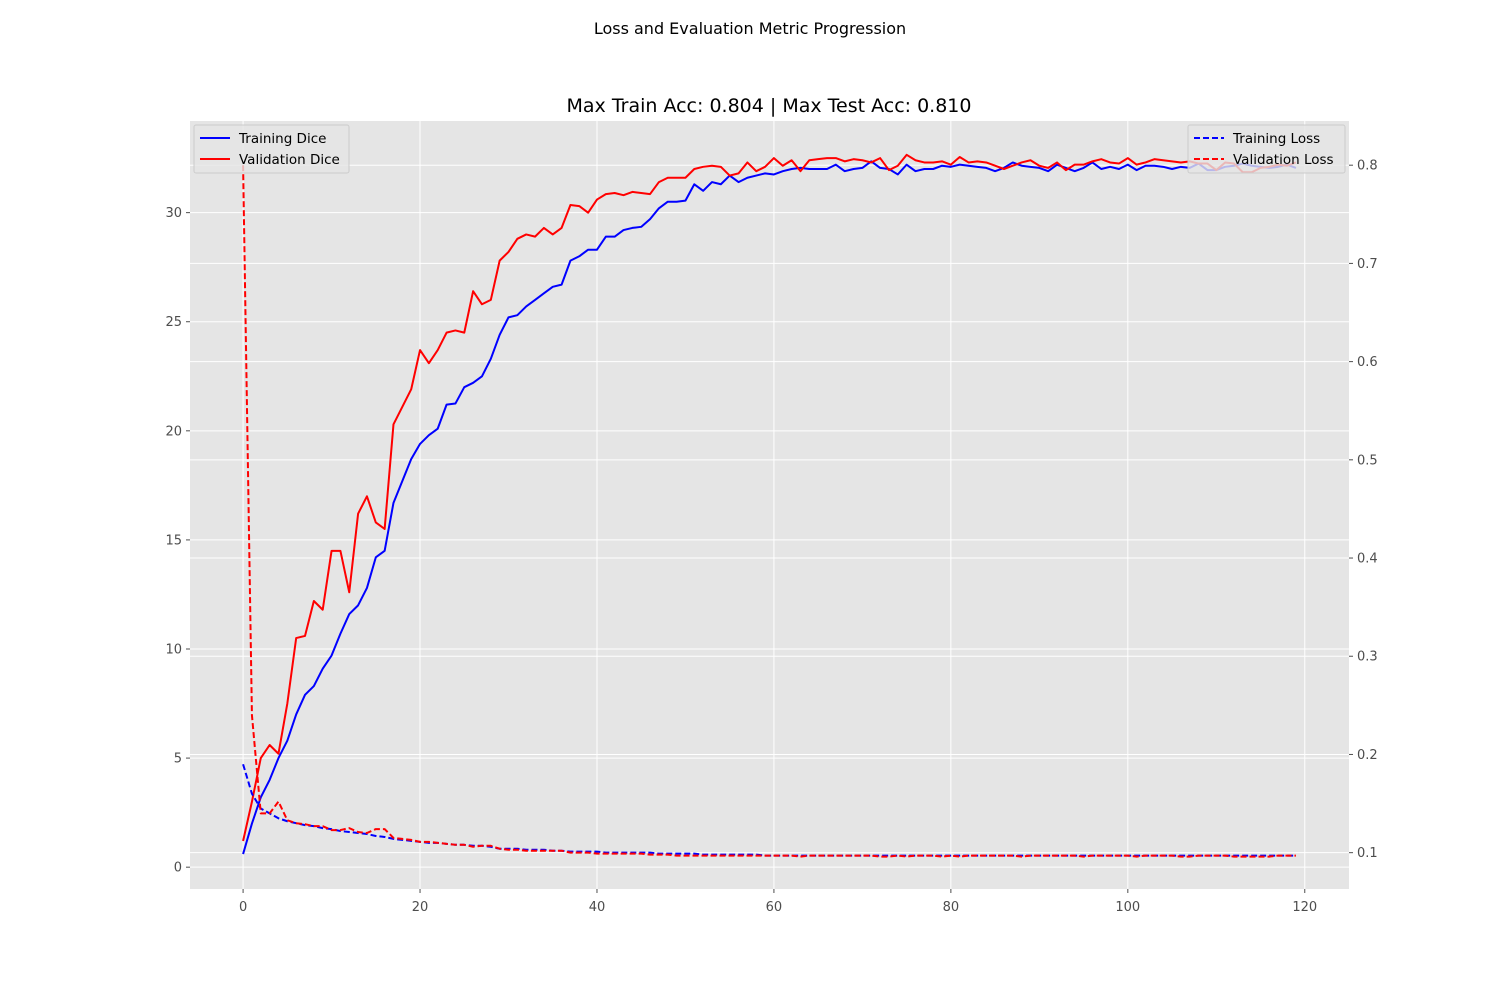  I want to click on y-right-tick-label: 0.1, so click(1367, 853).